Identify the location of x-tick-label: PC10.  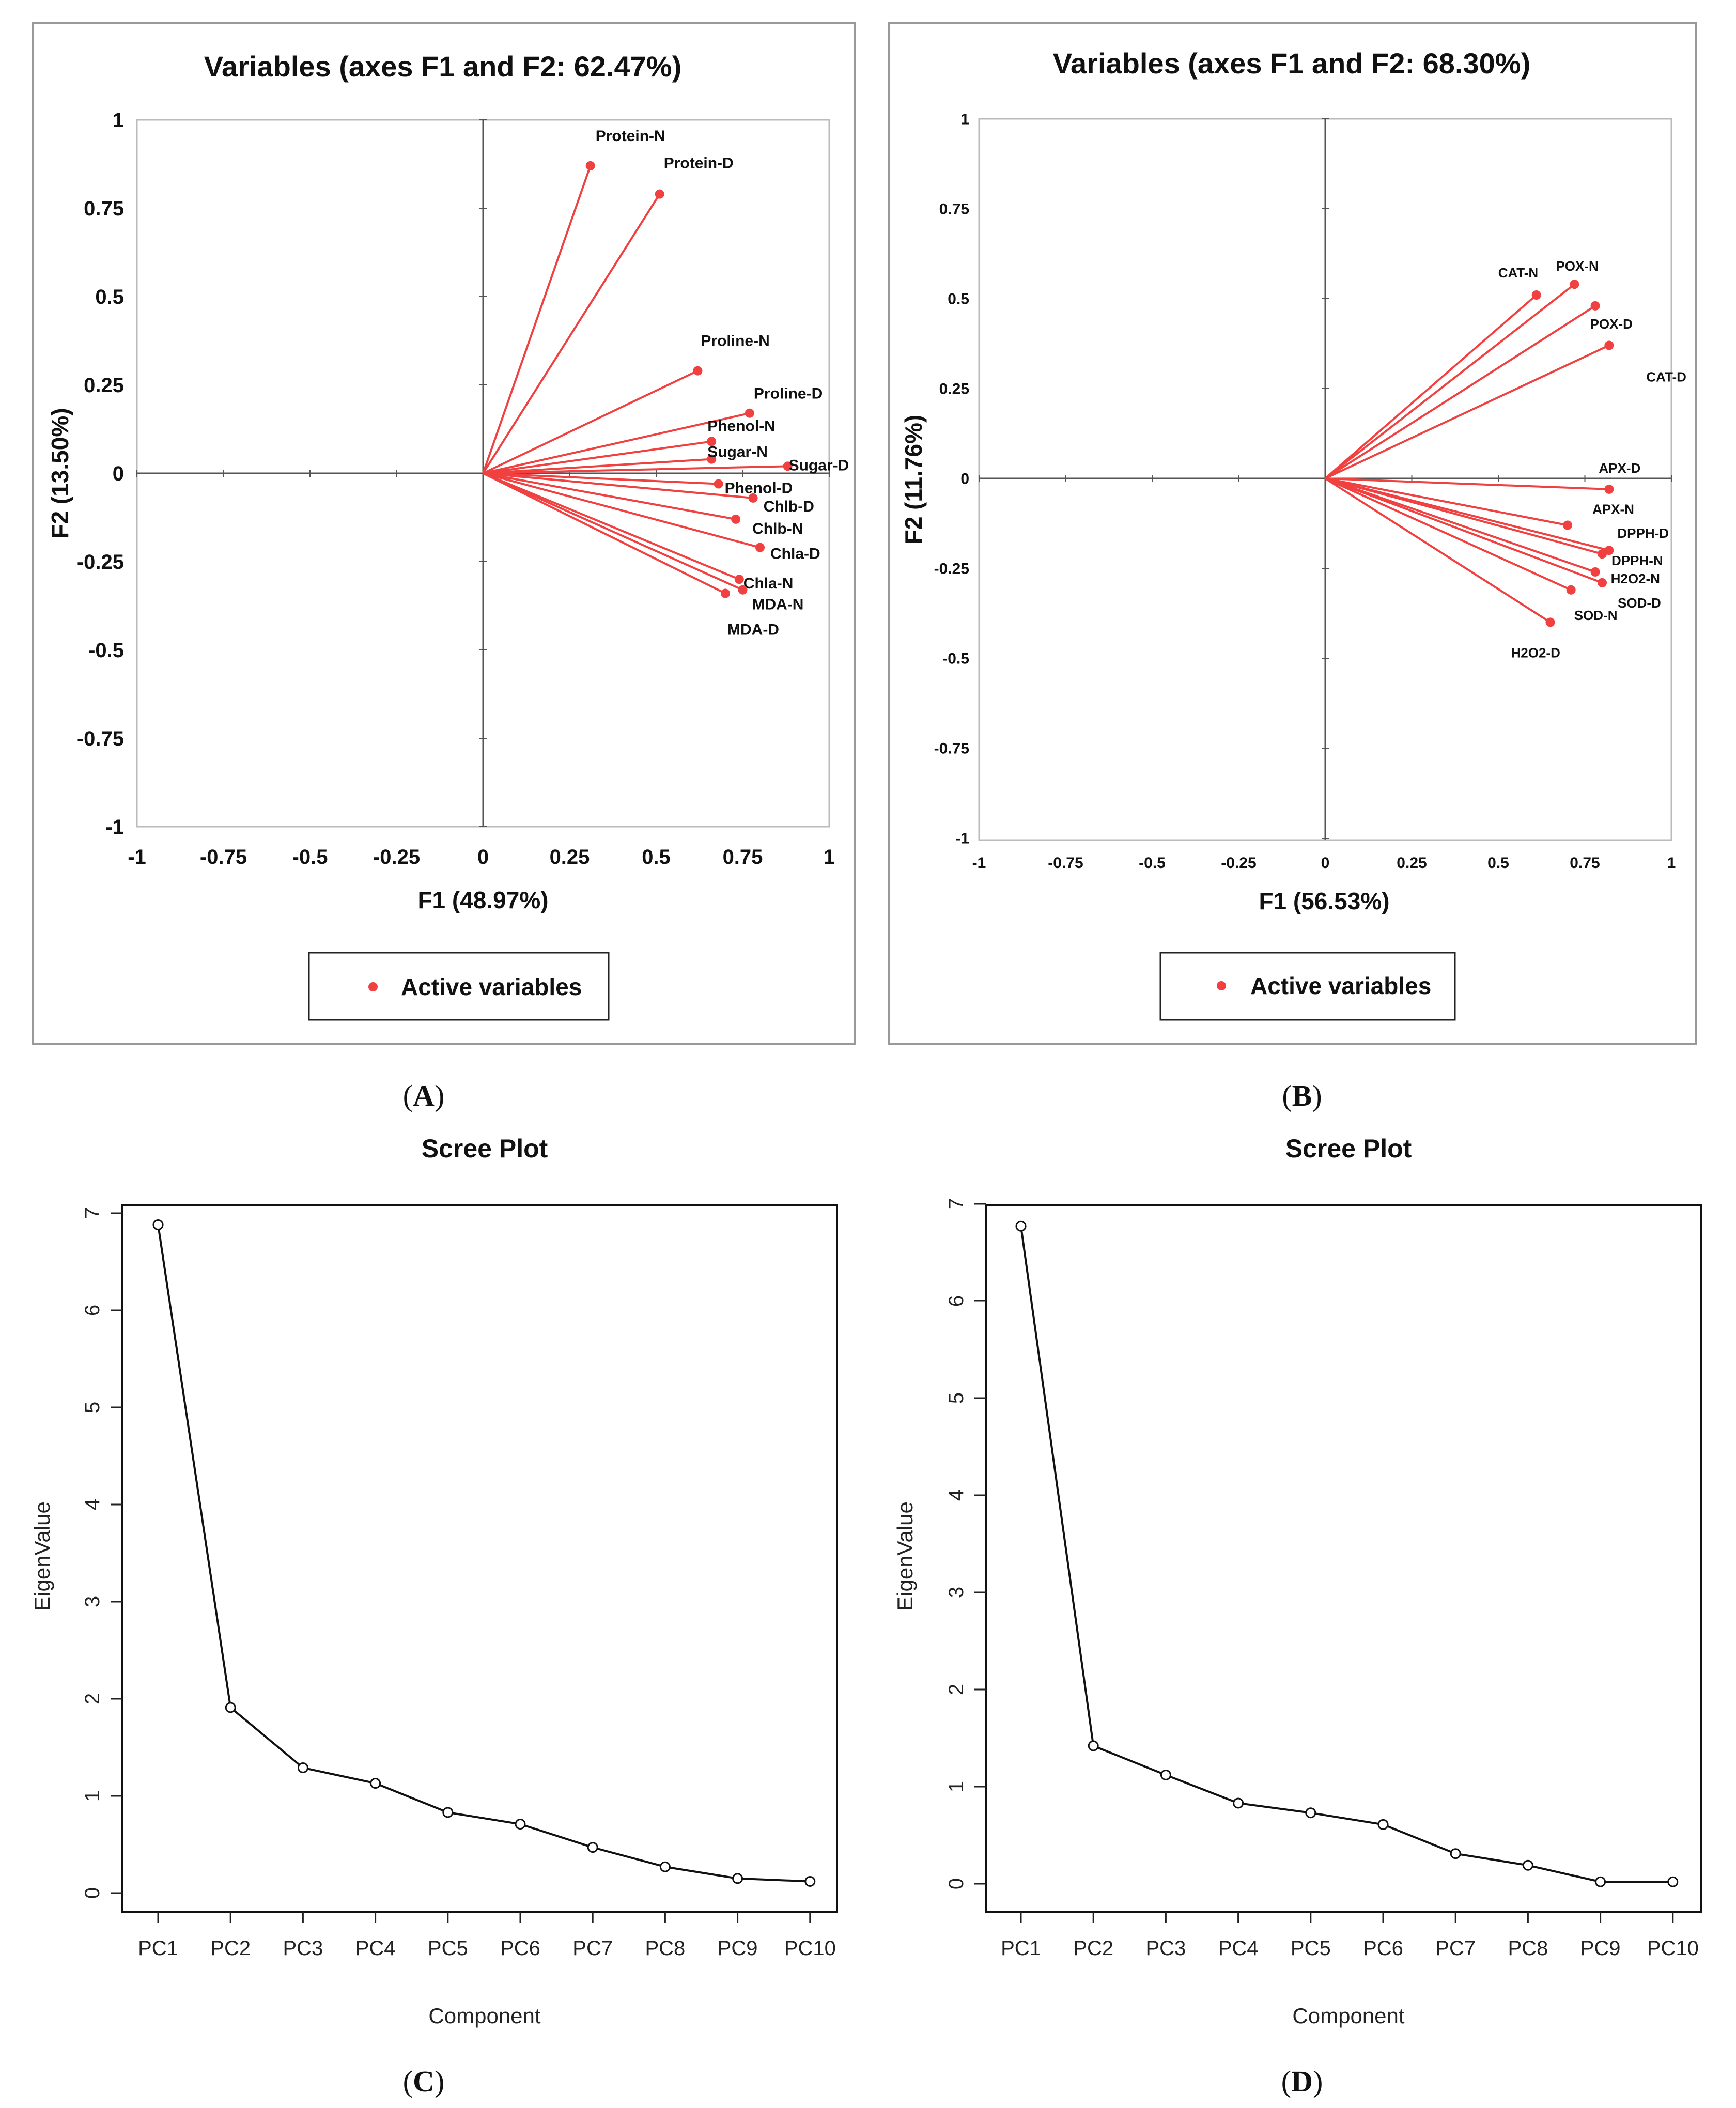
(1673, 1949).